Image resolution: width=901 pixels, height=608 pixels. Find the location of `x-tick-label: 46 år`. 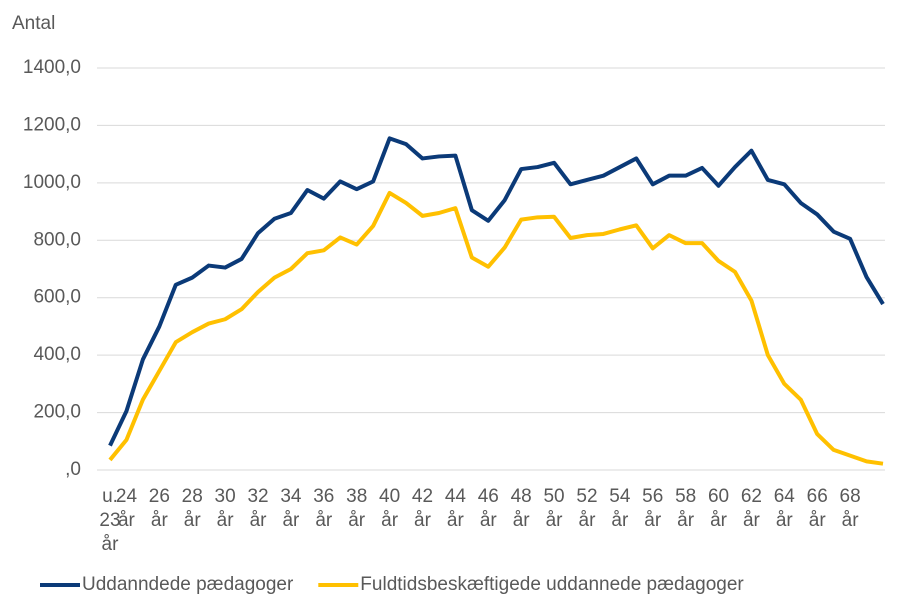

x-tick-label: 46 år is located at coordinates (488, 508).